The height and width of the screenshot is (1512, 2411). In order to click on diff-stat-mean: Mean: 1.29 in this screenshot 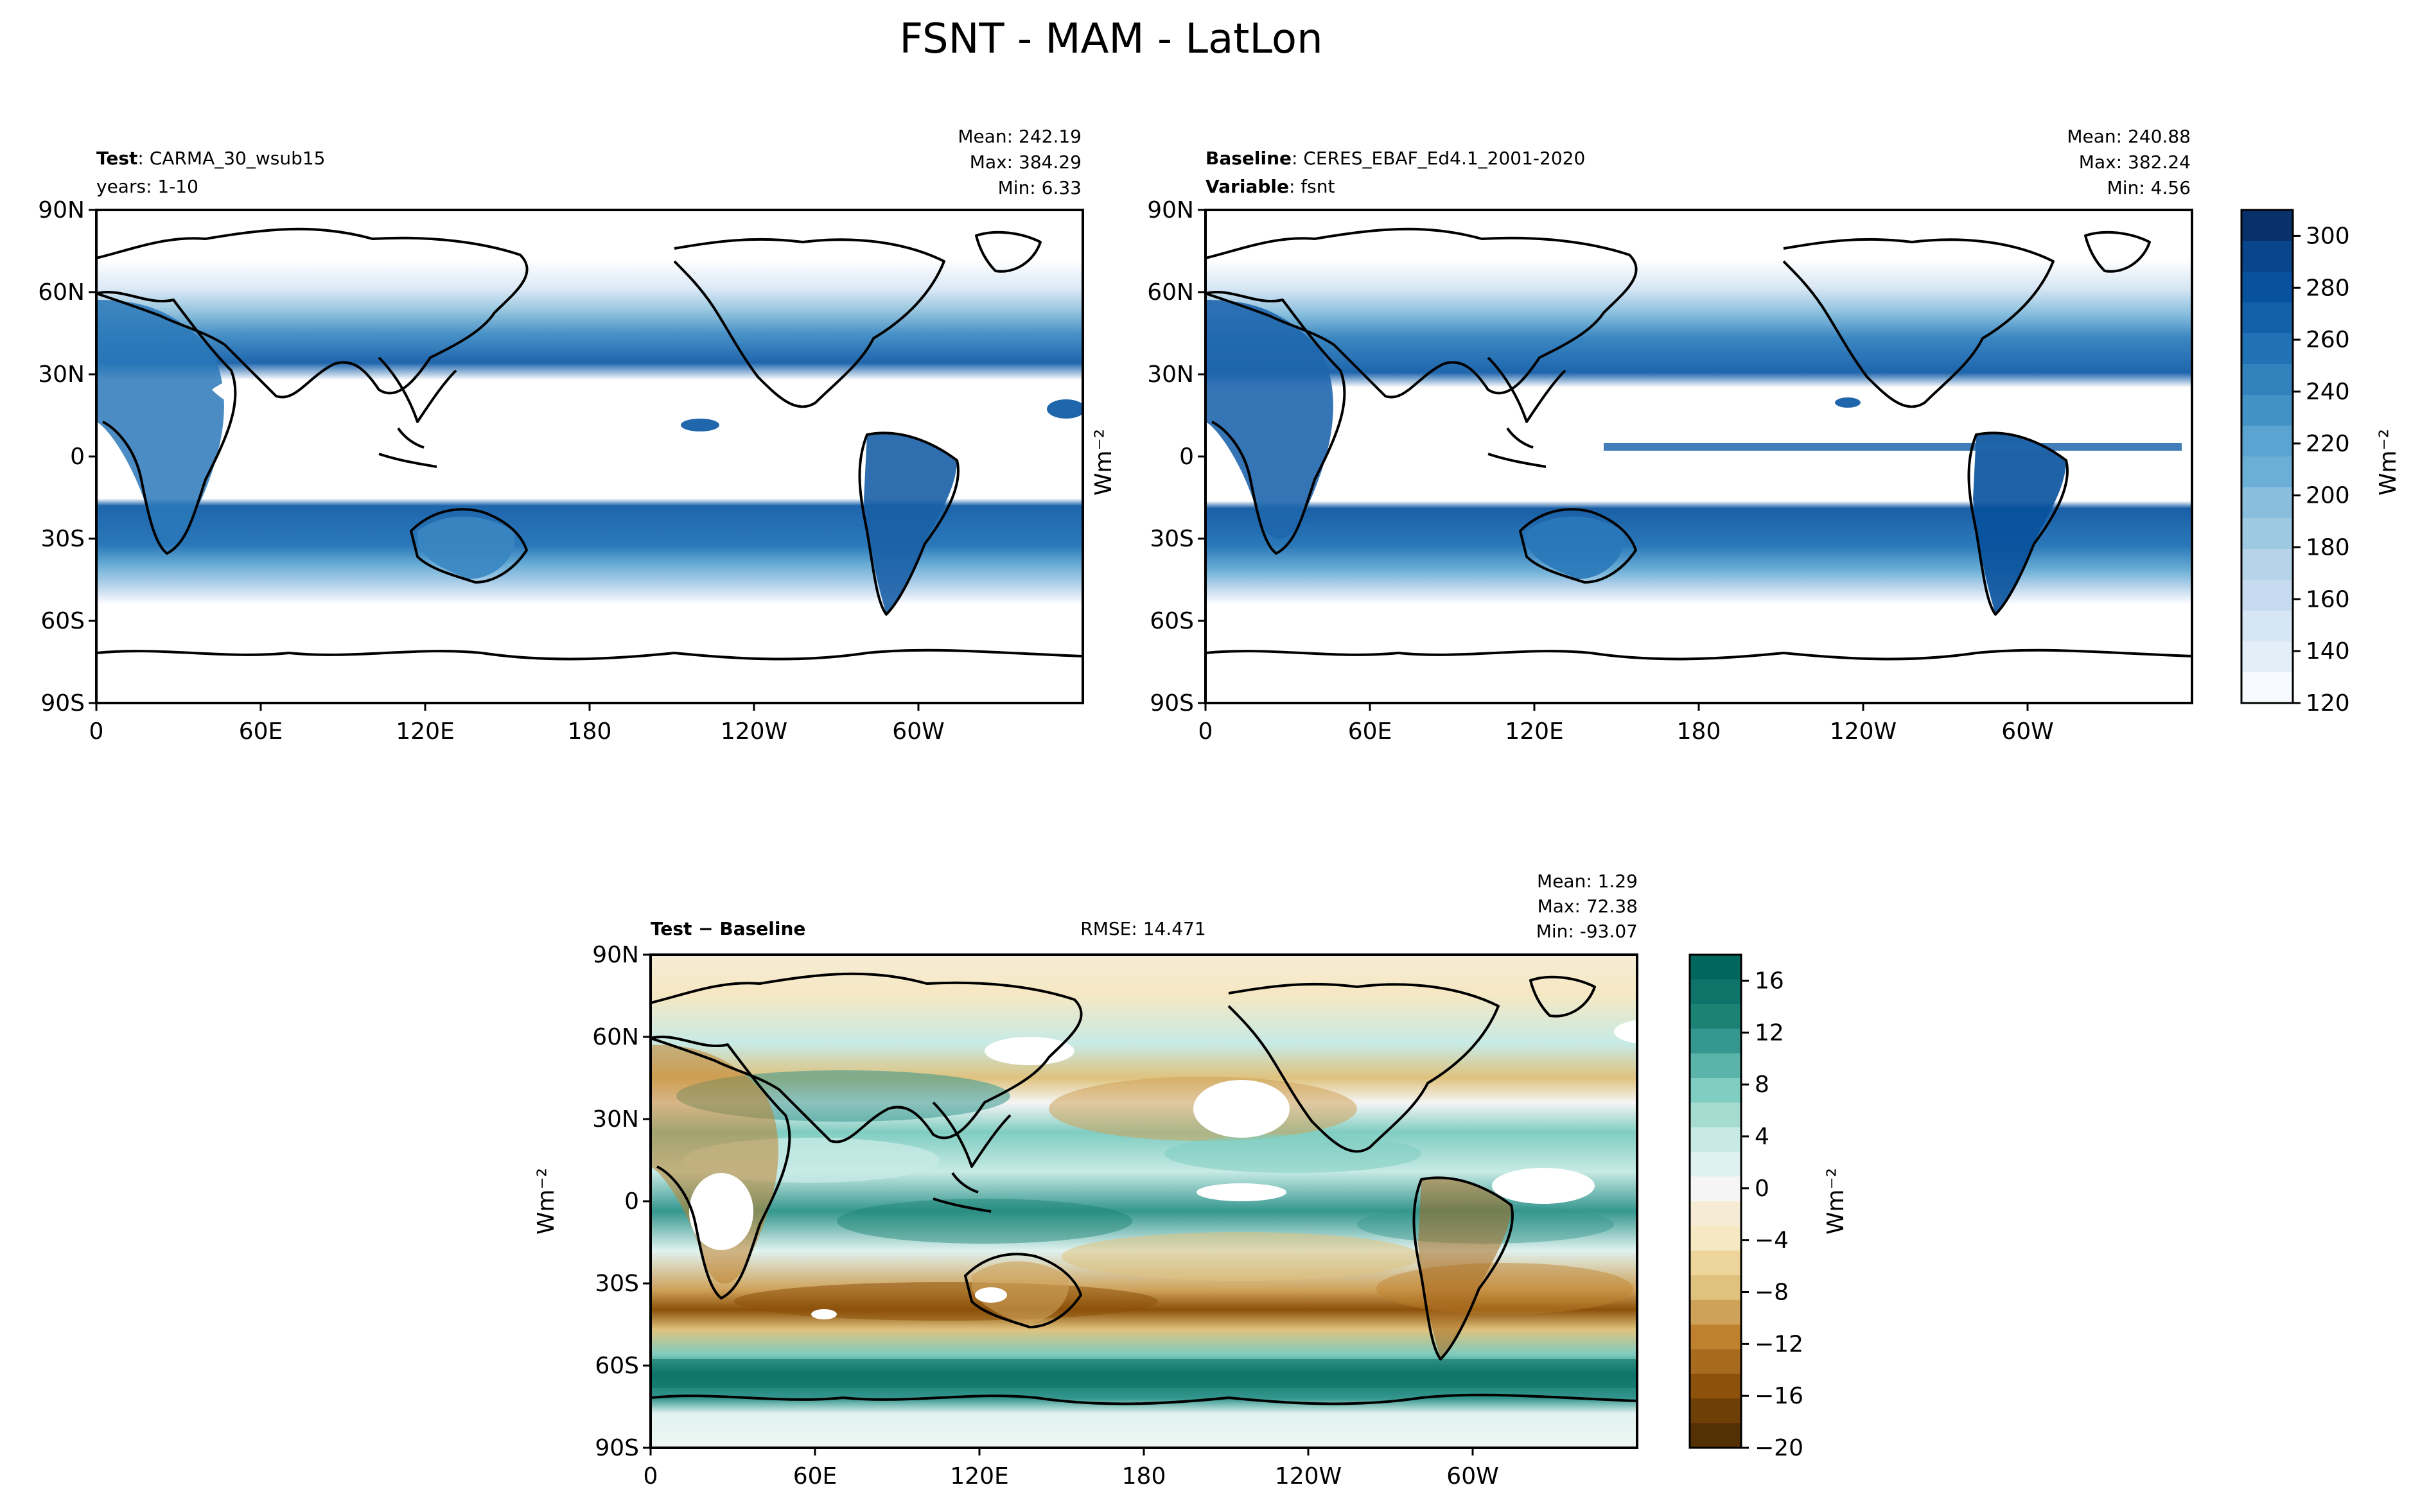, I will do `click(1588, 881)`.